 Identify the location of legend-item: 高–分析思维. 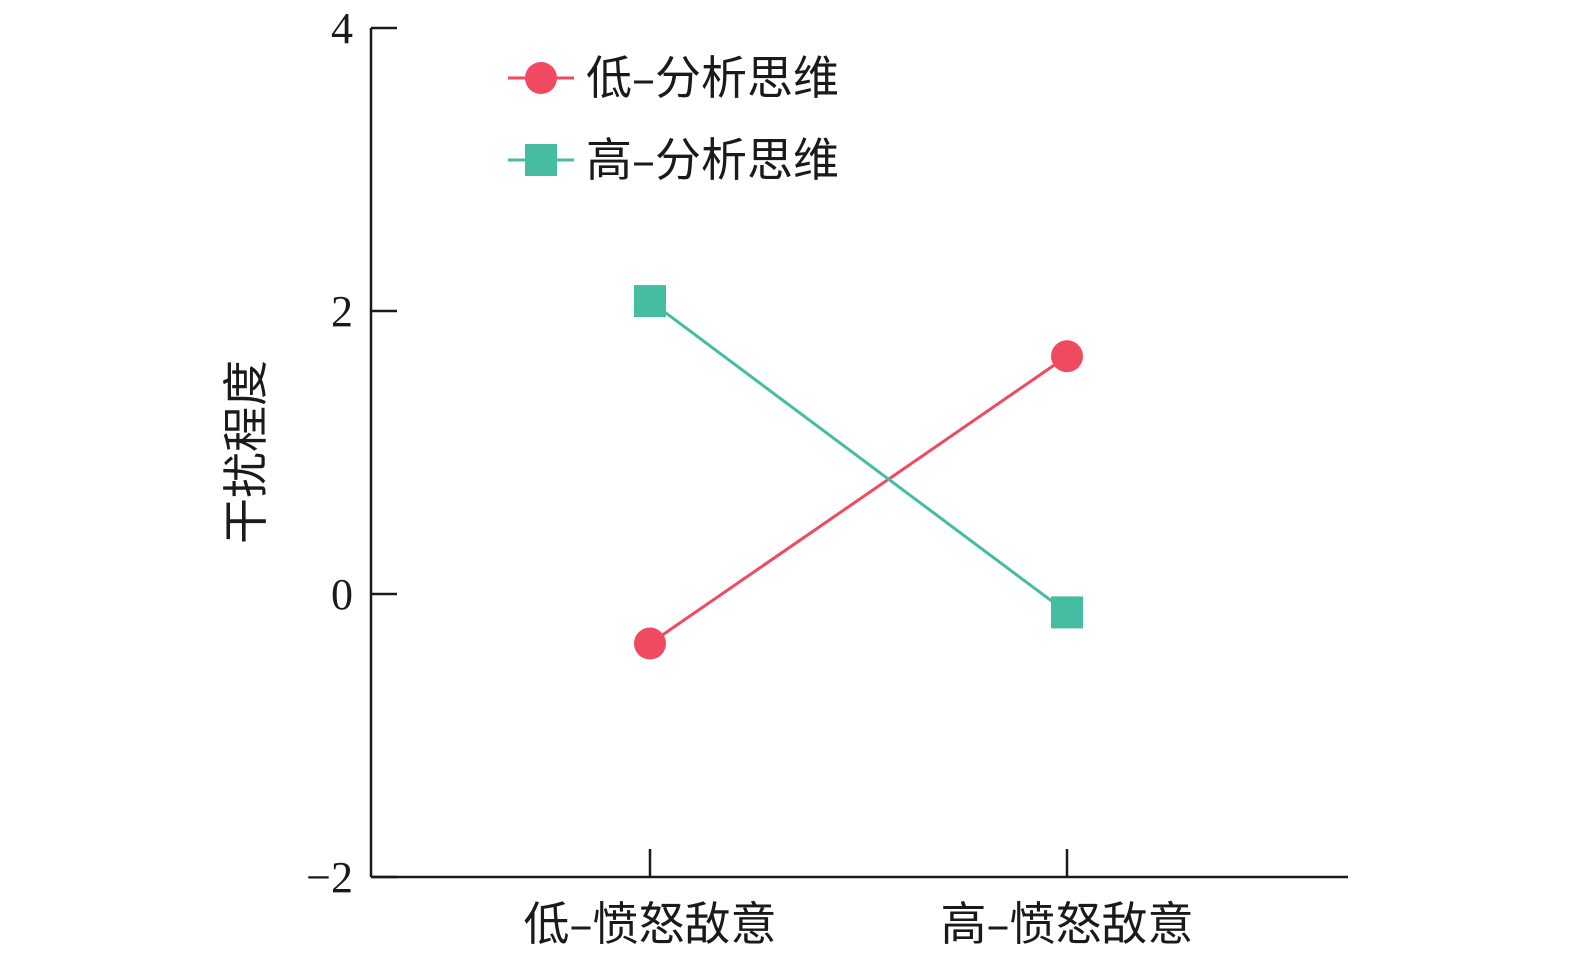
(673, 160).